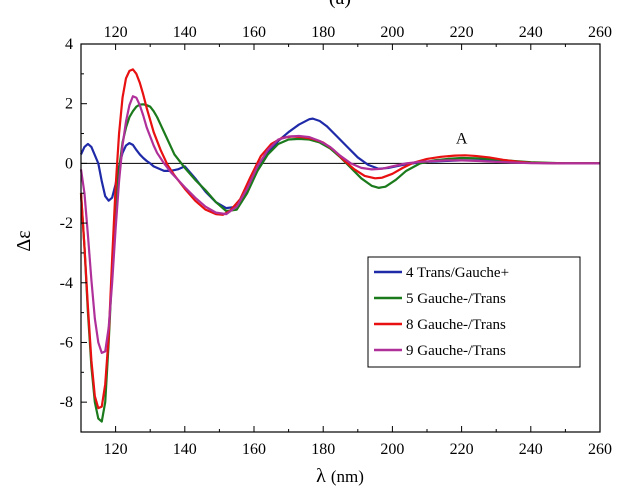 Image resolution: width=618 pixels, height=488 pixels. Describe the element at coordinates (66, 342) in the screenshot. I see `y-tick-label: -6` at that location.